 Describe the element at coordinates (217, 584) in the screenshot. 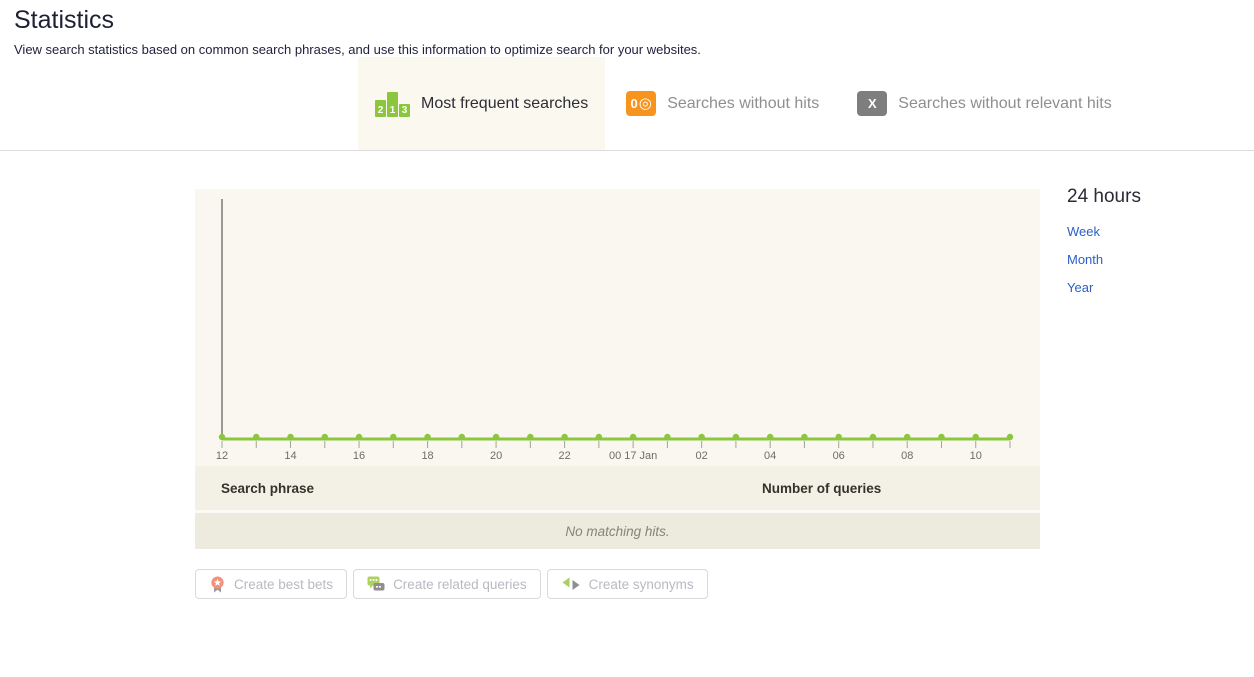

I see `best-bets-ribbon-icon` at that location.